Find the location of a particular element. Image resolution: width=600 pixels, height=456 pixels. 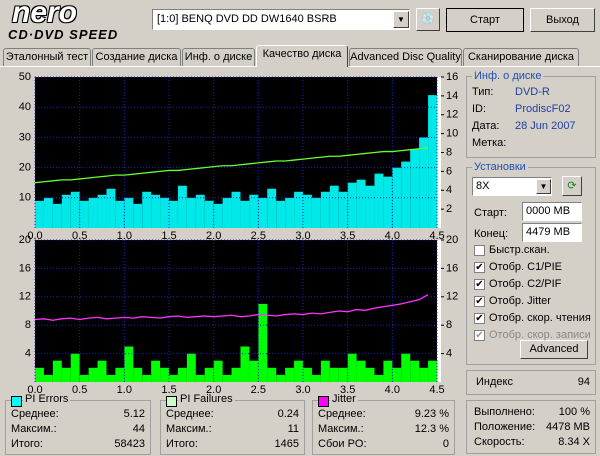

y-tick-label: 20 is located at coordinates (25, 240).